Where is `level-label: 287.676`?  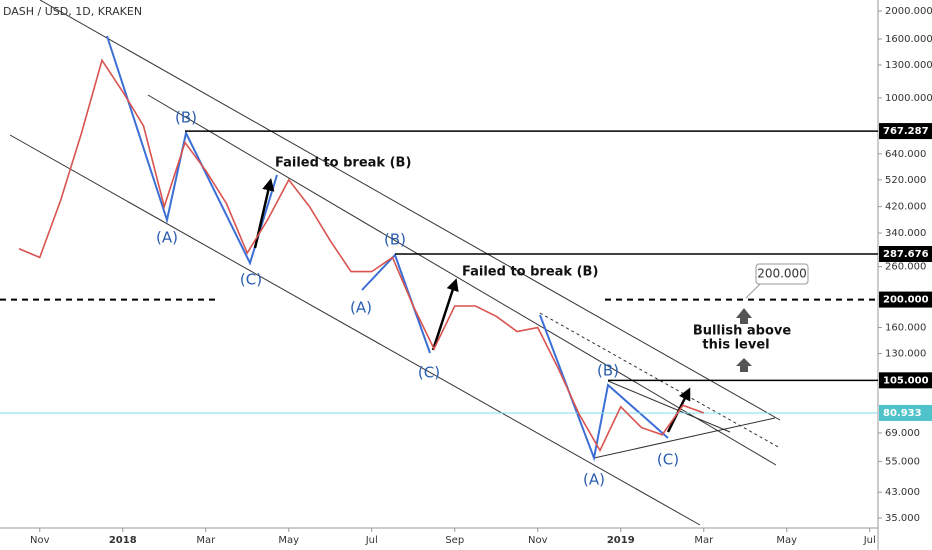
level-label: 287.676 is located at coordinates (906, 254).